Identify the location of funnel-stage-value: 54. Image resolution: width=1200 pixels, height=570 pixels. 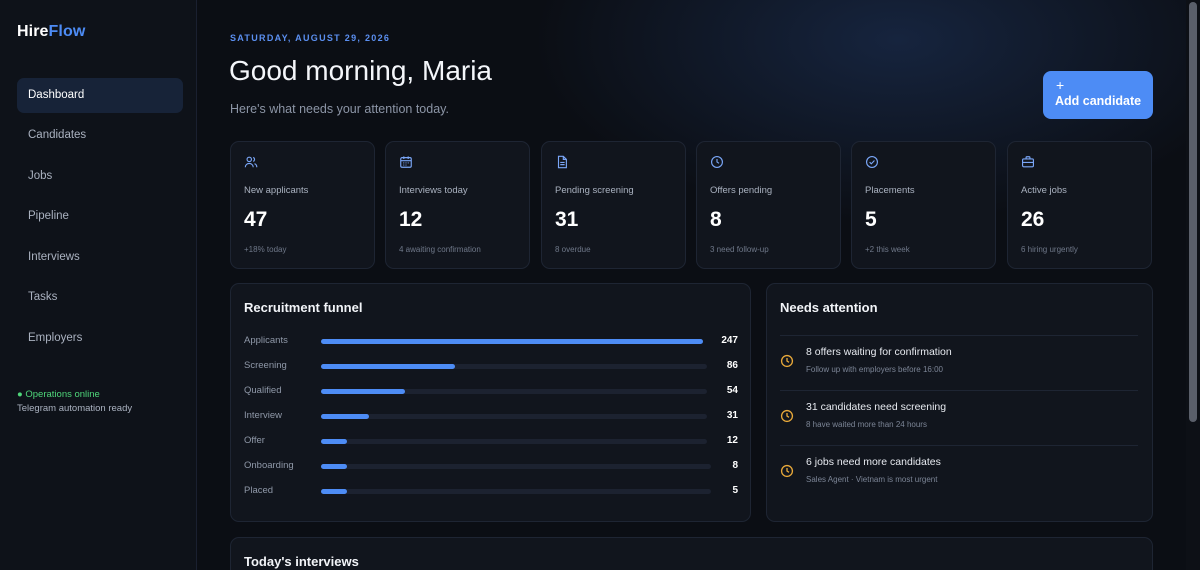
(732, 390).